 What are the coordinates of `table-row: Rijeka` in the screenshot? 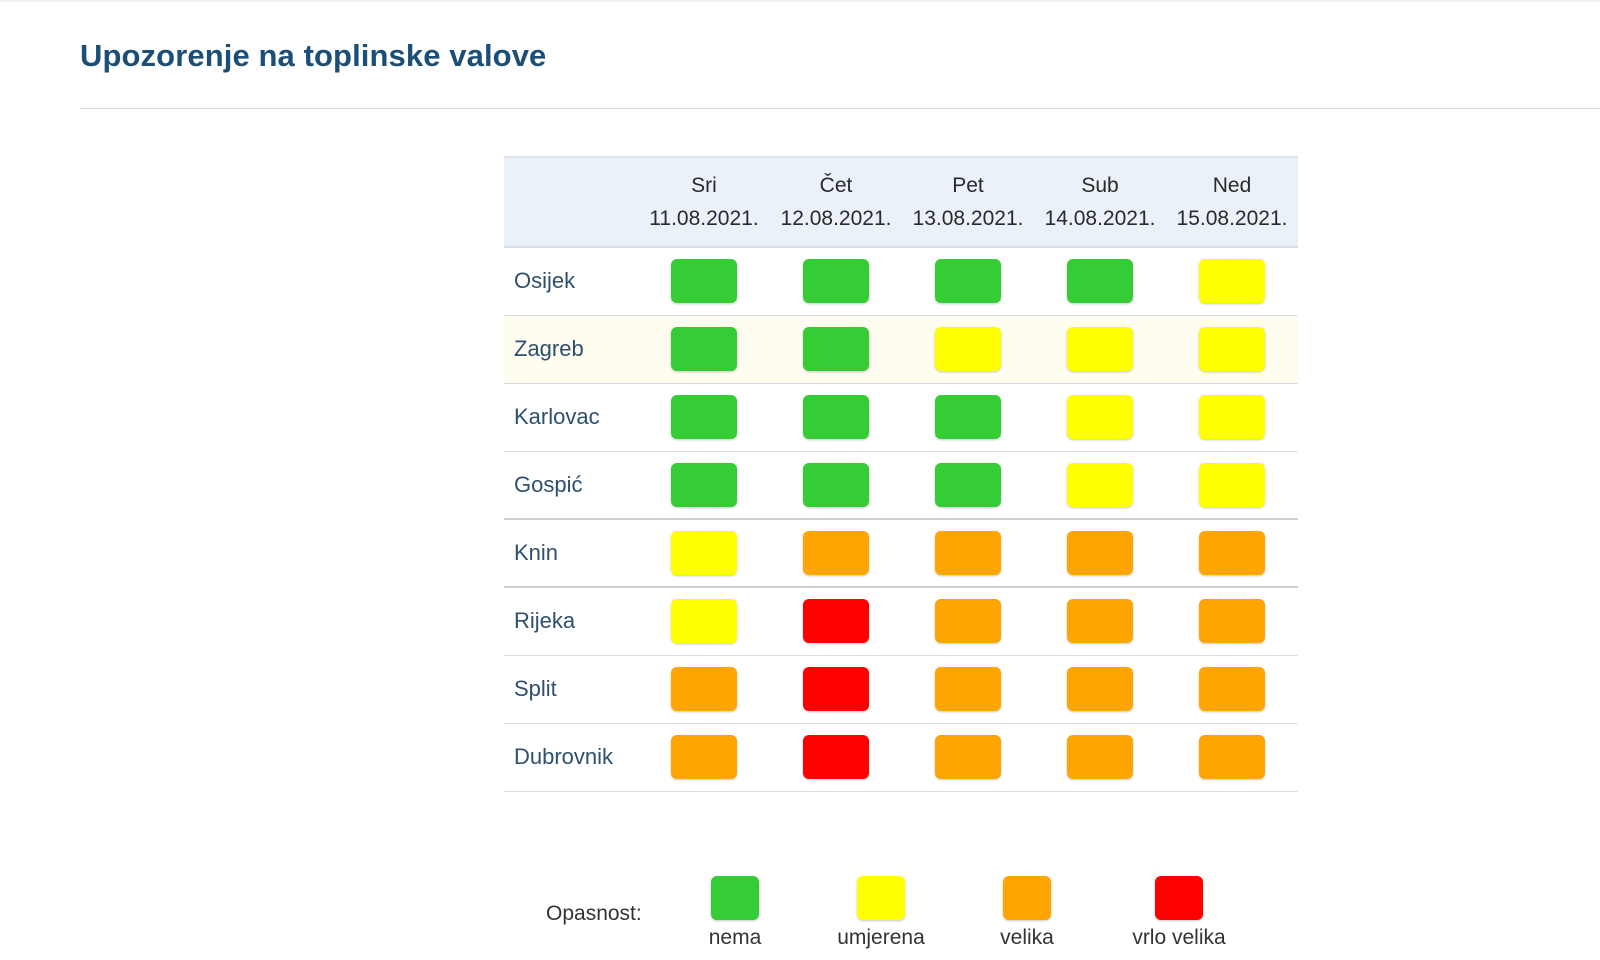 It's located at (901, 621).